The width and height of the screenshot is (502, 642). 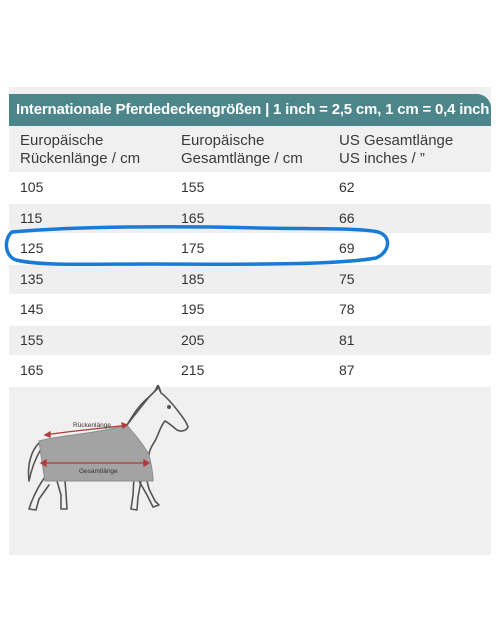 What do you see at coordinates (193, 278) in the screenshot?
I see `cell-total-length: 185` at bounding box center [193, 278].